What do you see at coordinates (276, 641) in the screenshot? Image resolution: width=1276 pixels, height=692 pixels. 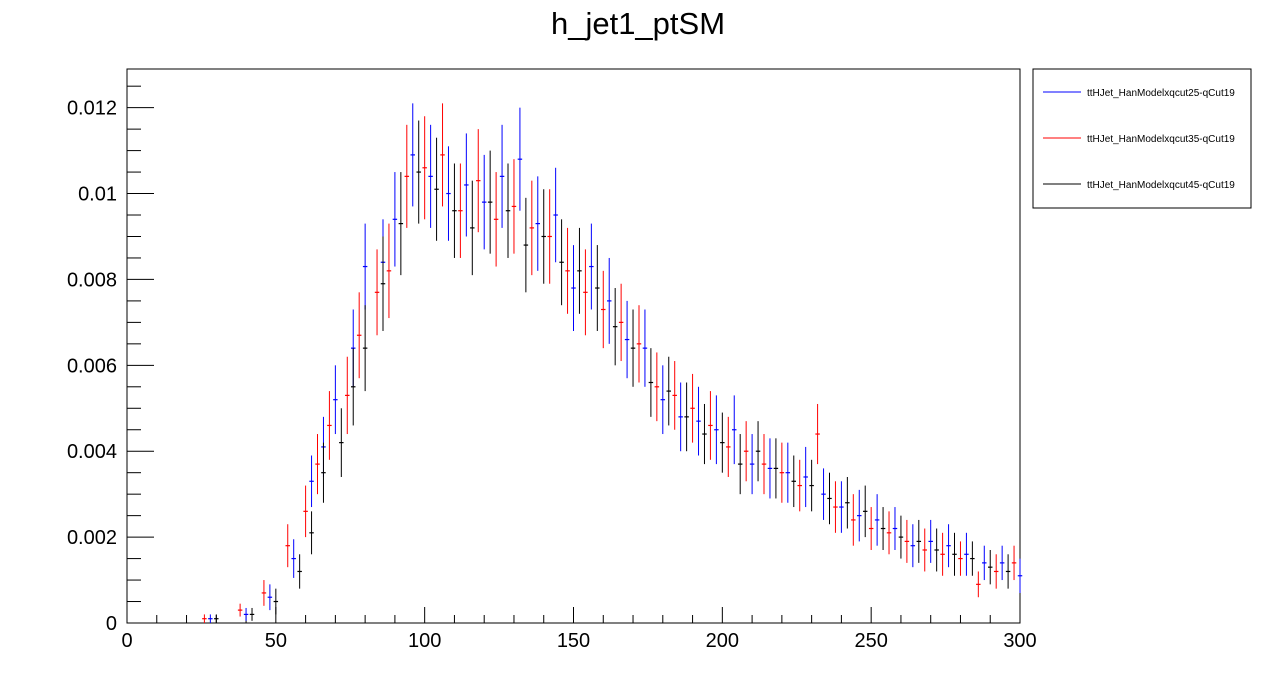 I see `x-tick-label: 50` at bounding box center [276, 641].